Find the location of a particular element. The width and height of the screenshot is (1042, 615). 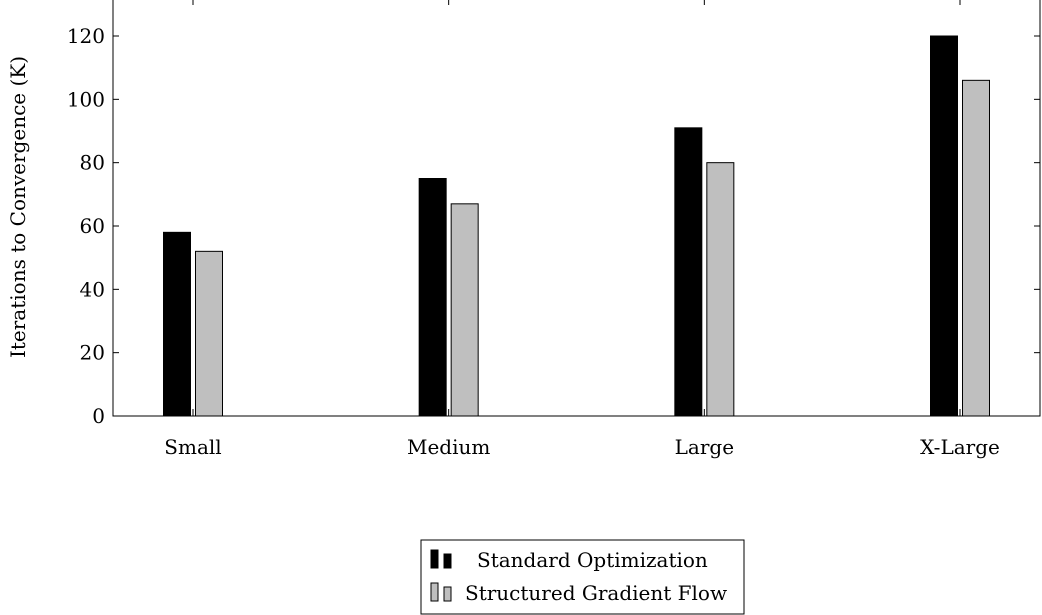

x-tick-label: Large is located at coordinates (704, 447).